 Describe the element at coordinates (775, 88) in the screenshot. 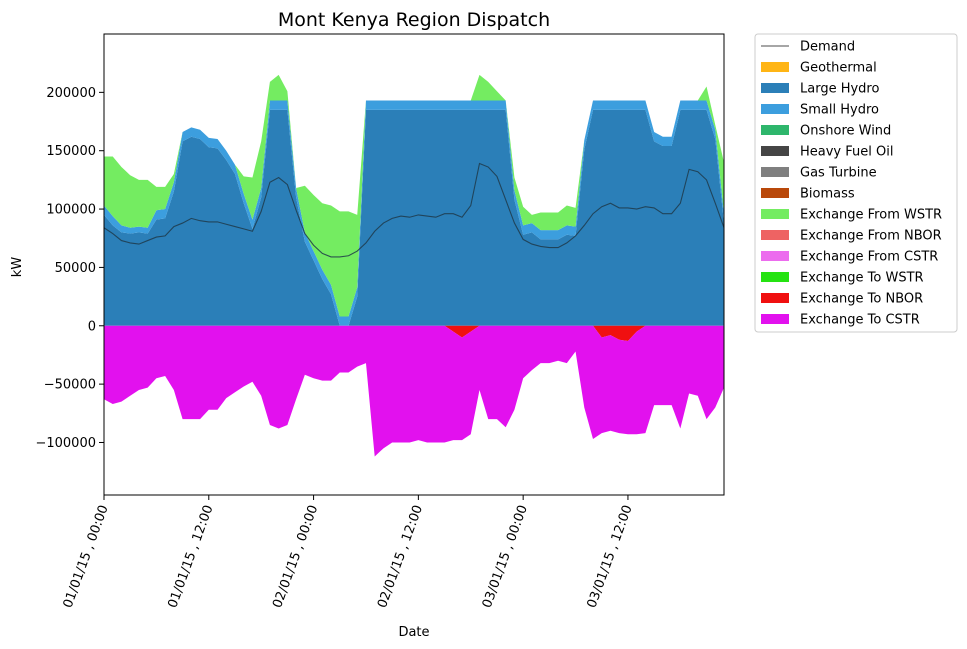

I see `legend-swatch-large-hydro` at that location.